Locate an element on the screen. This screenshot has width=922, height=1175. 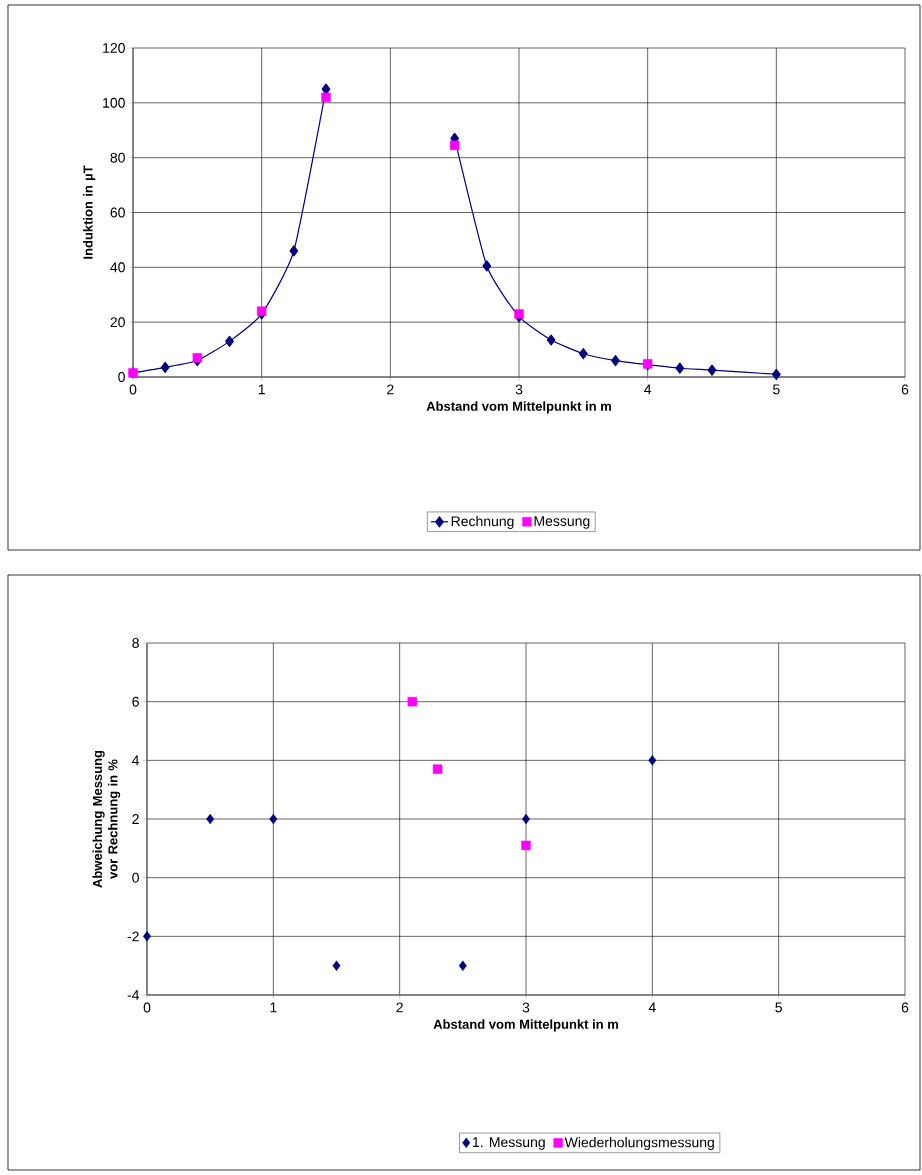
legend-label: Wiederholungsmessung is located at coordinates (639, 1144).